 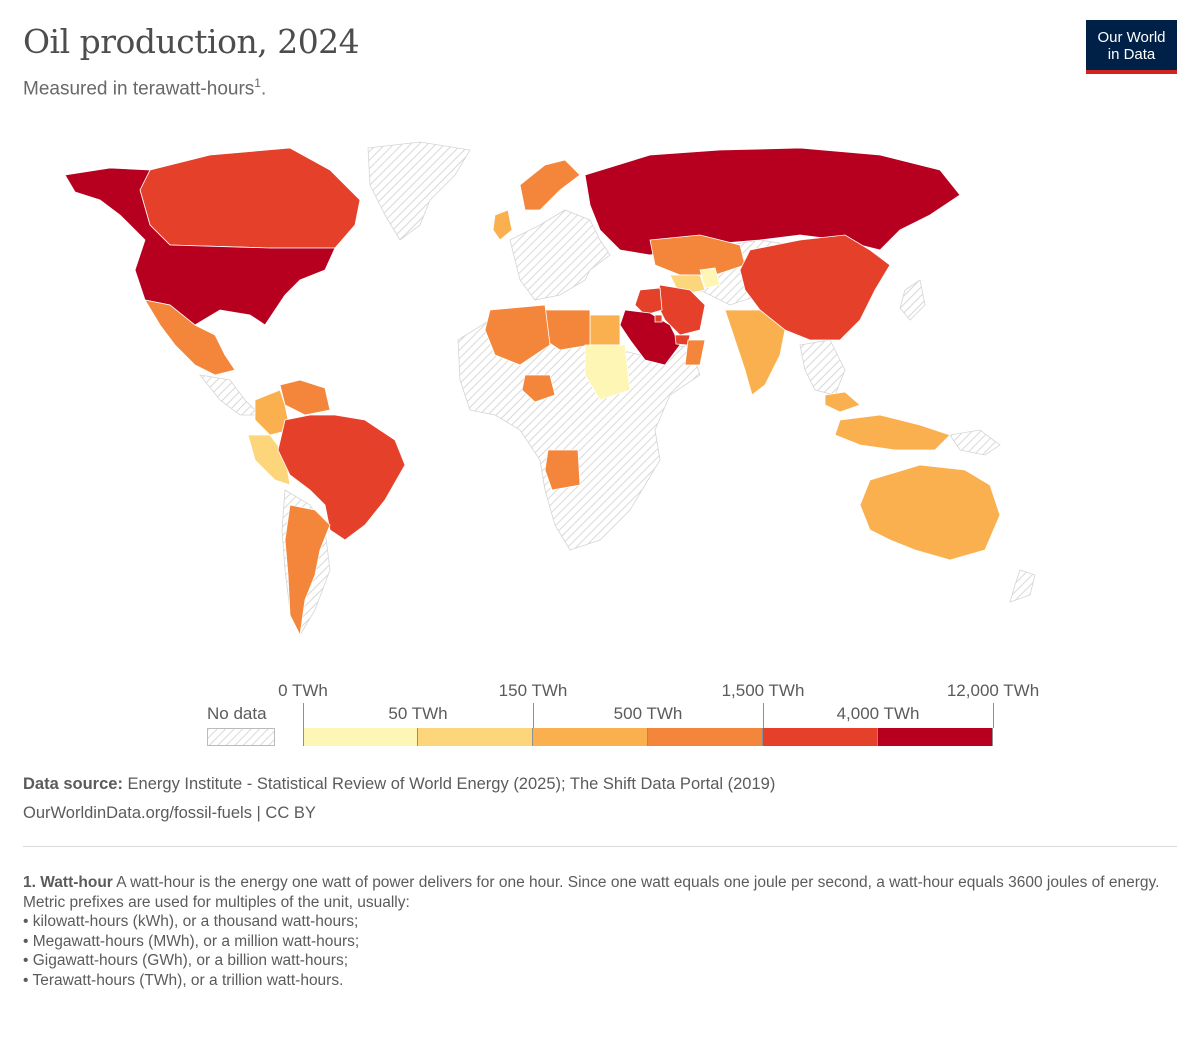 What do you see at coordinates (139, 89) in the screenshot?
I see `subtitle-text: Measured in terawatt-hours` at bounding box center [139, 89].